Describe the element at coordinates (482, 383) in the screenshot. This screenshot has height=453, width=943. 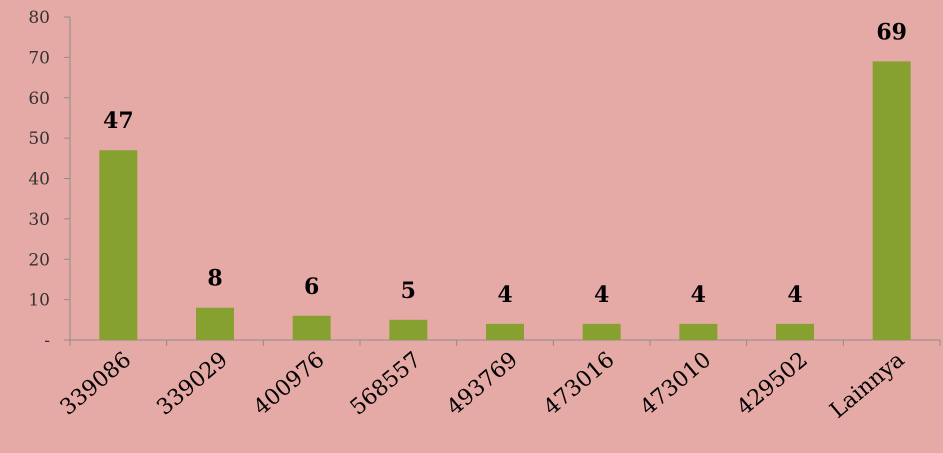
I see `x-tick-label: 493769` at that location.